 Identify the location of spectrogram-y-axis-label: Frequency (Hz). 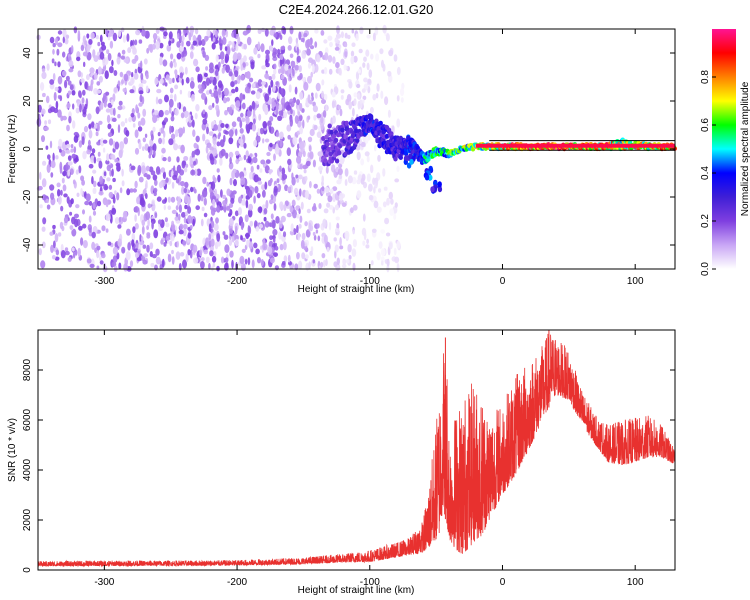
(12, 149).